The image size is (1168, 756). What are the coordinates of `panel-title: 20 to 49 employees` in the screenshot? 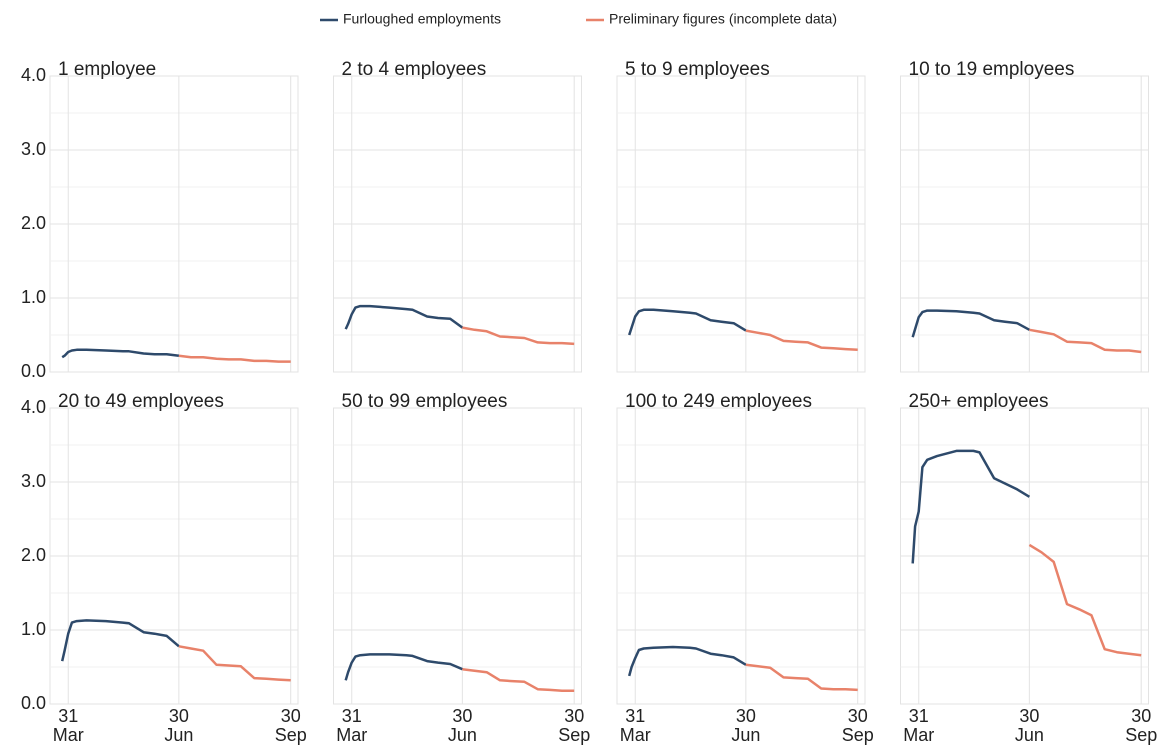 It's located at (141, 401).